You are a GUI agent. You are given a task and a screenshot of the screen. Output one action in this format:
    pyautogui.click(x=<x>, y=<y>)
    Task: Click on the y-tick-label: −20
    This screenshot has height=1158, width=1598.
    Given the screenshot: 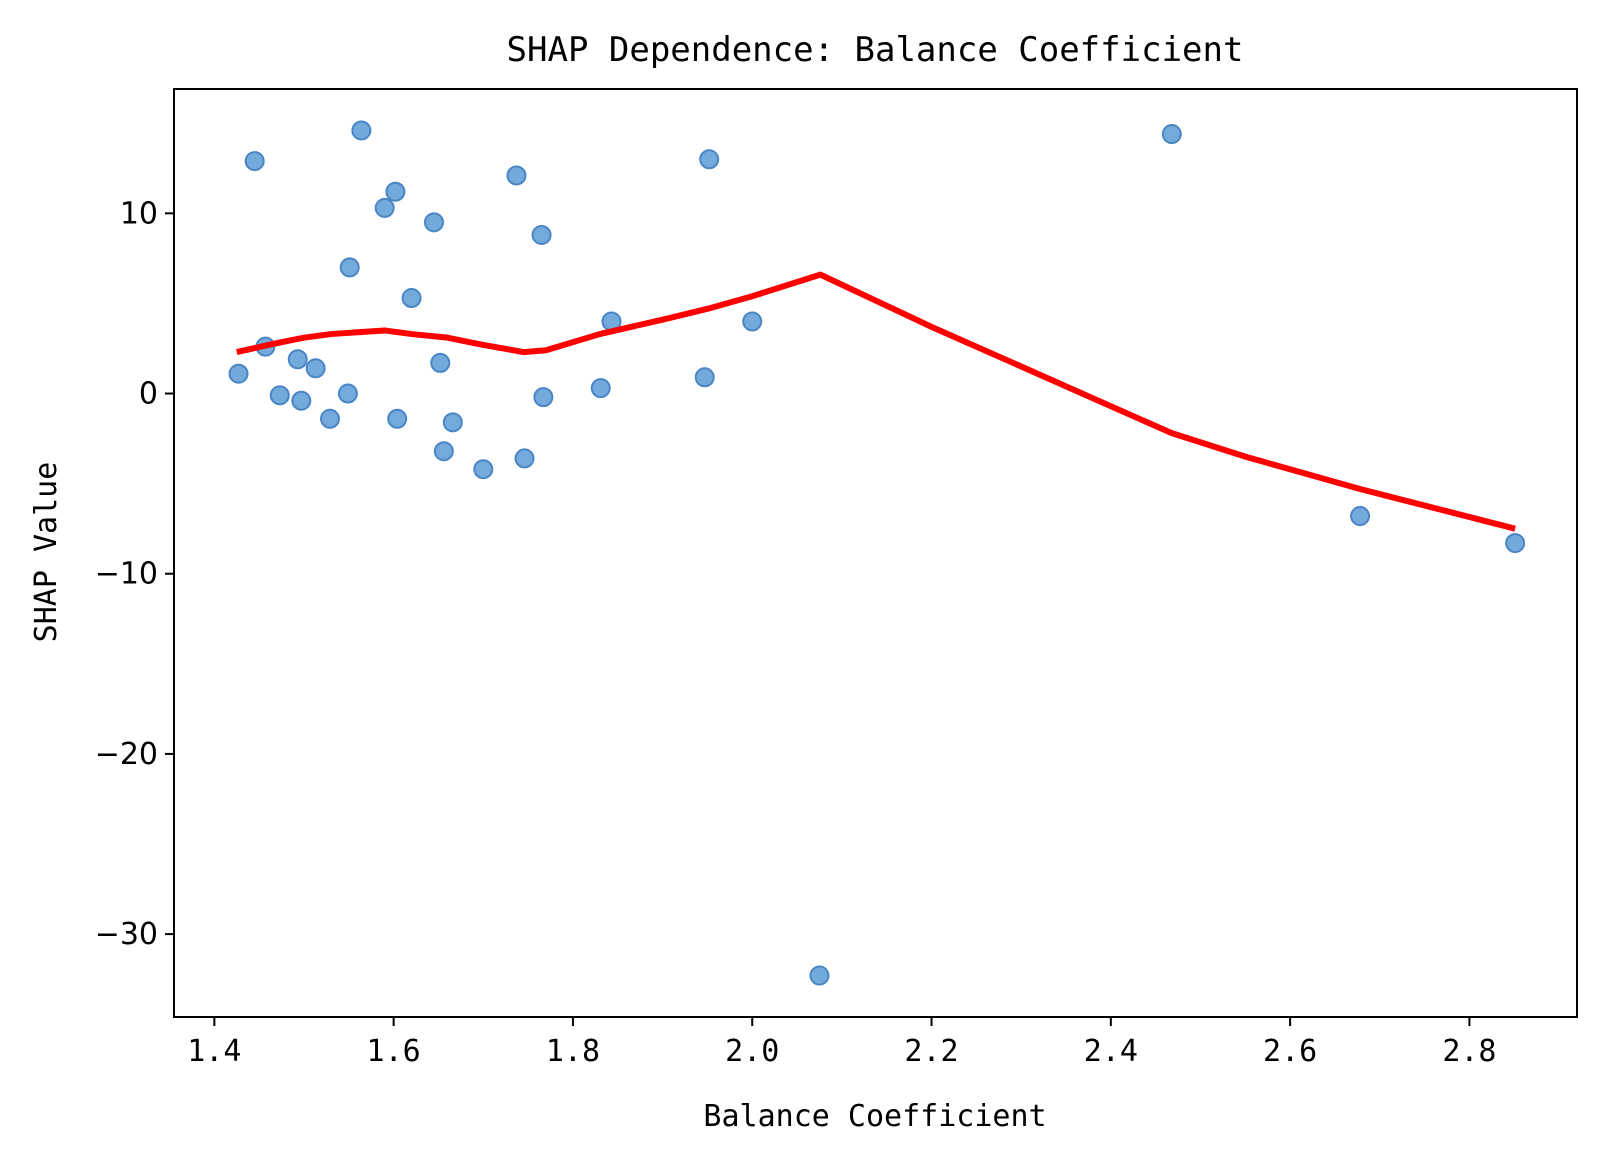 What is the action you would take?
    pyautogui.click(x=126, y=754)
    